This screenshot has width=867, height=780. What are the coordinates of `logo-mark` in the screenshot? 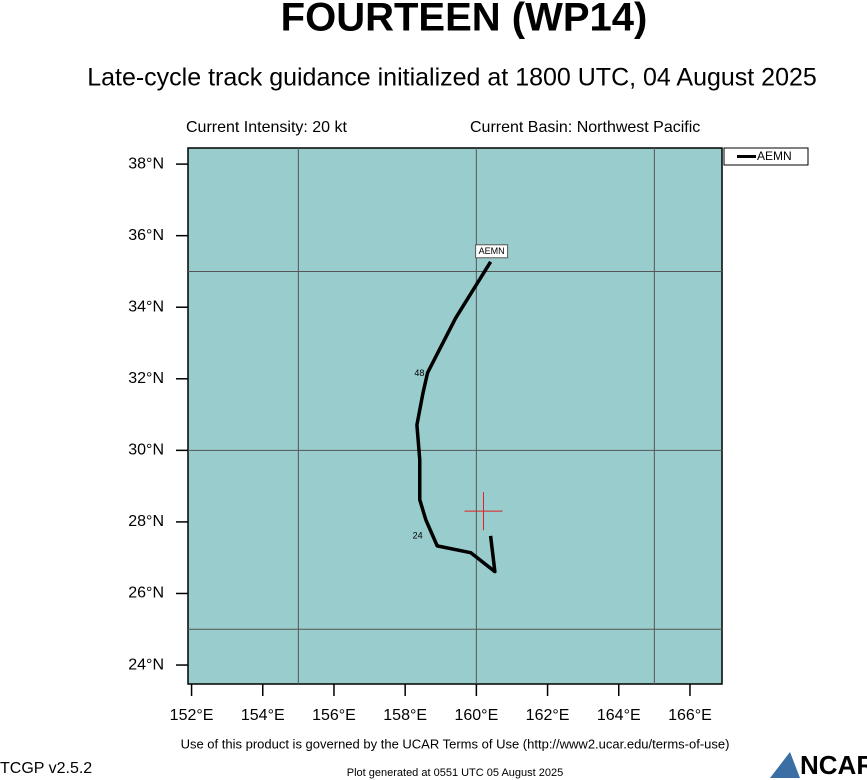 It's located at (785, 765).